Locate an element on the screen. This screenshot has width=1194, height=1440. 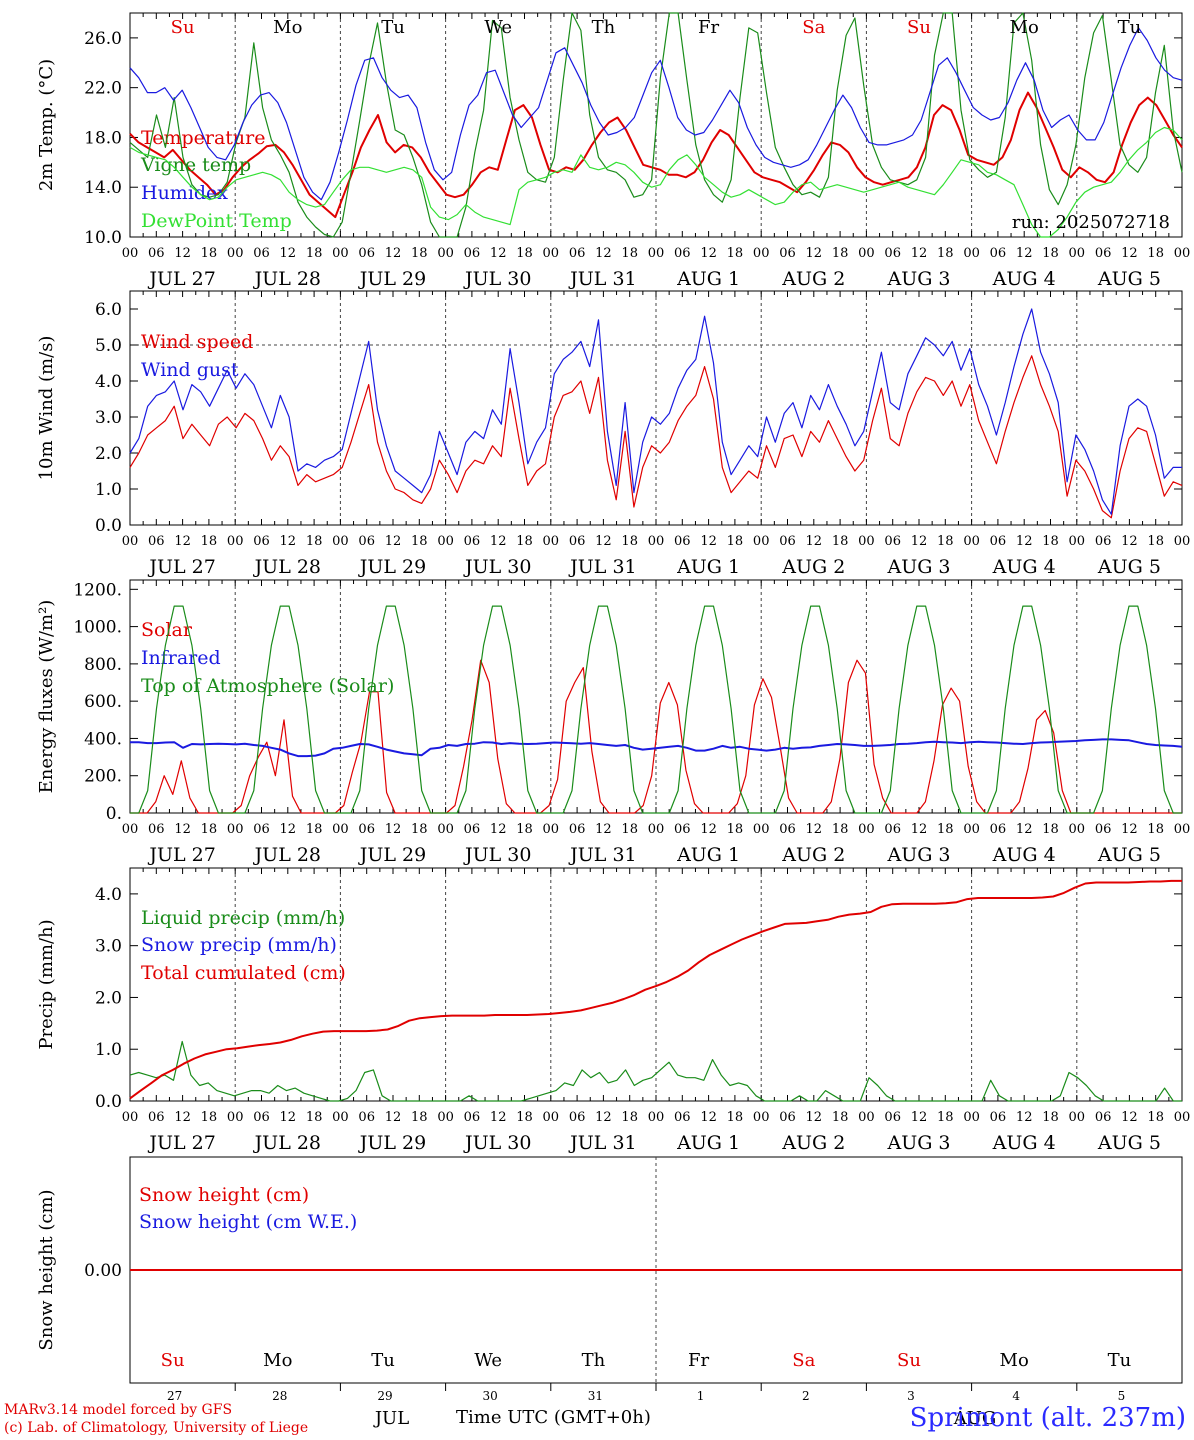
weekday-label: Tu is located at coordinates (1130, 27).